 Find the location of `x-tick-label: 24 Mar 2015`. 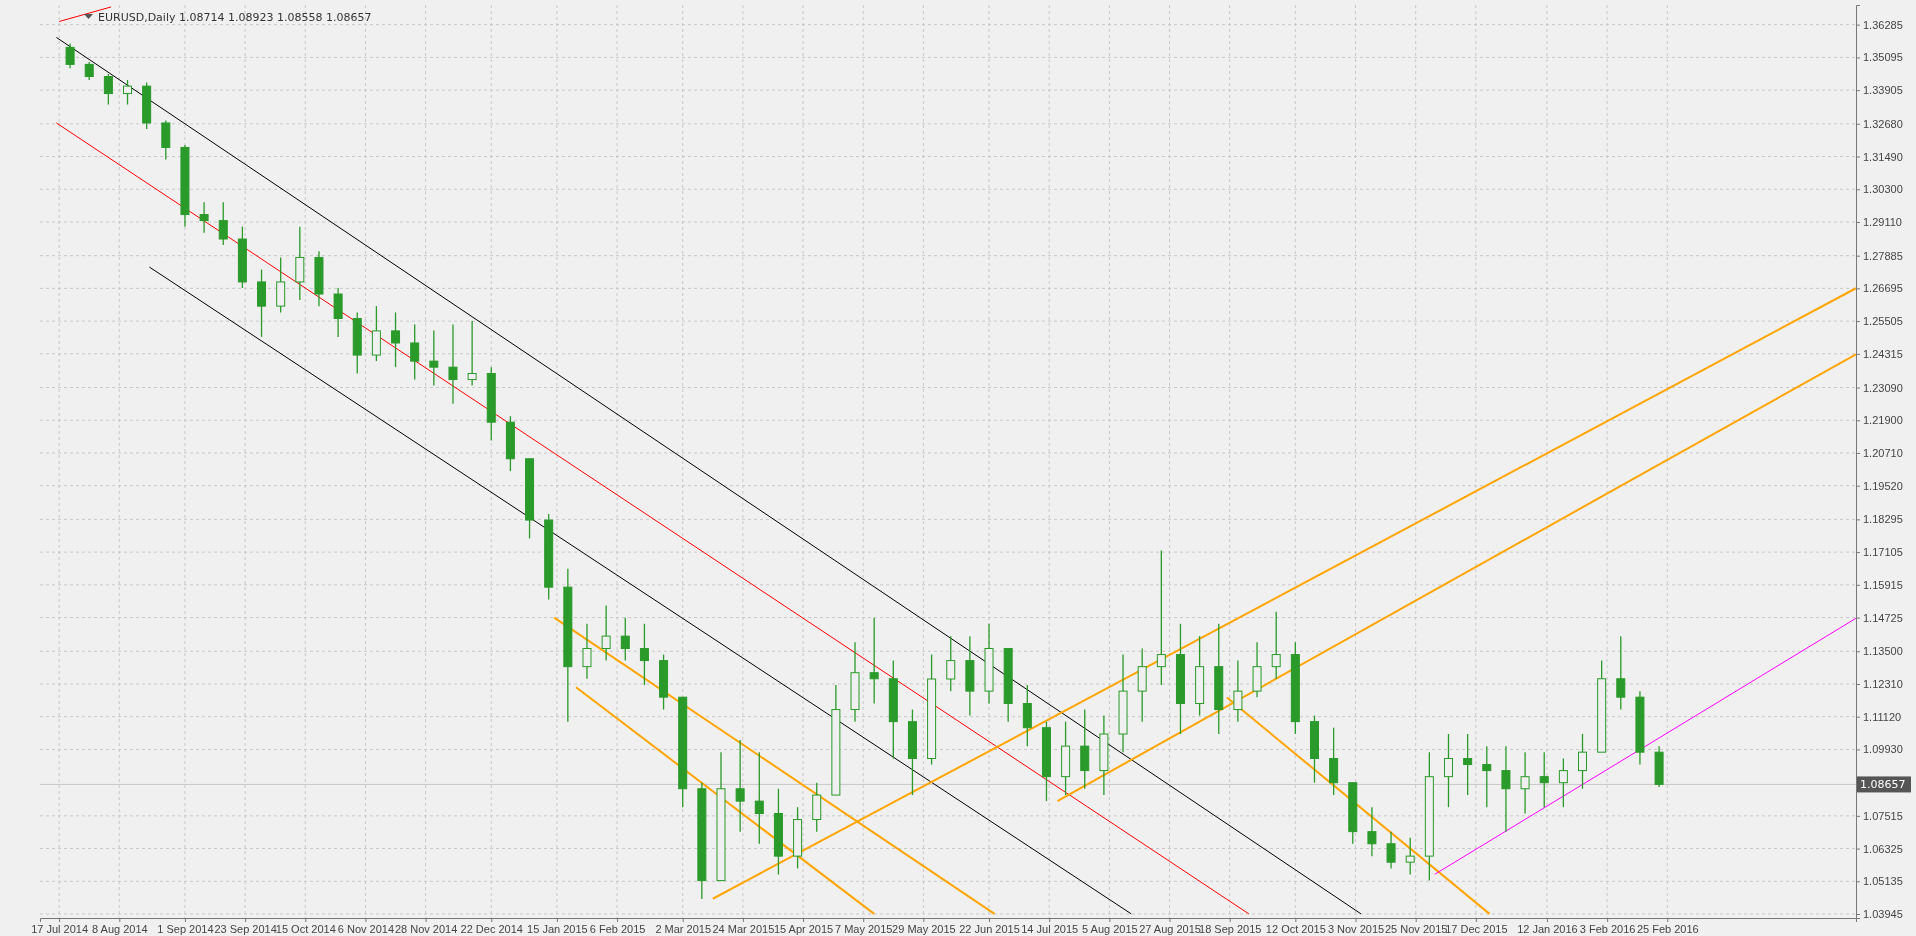

x-tick-label: 24 Mar 2015 is located at coordinates (743, 928).